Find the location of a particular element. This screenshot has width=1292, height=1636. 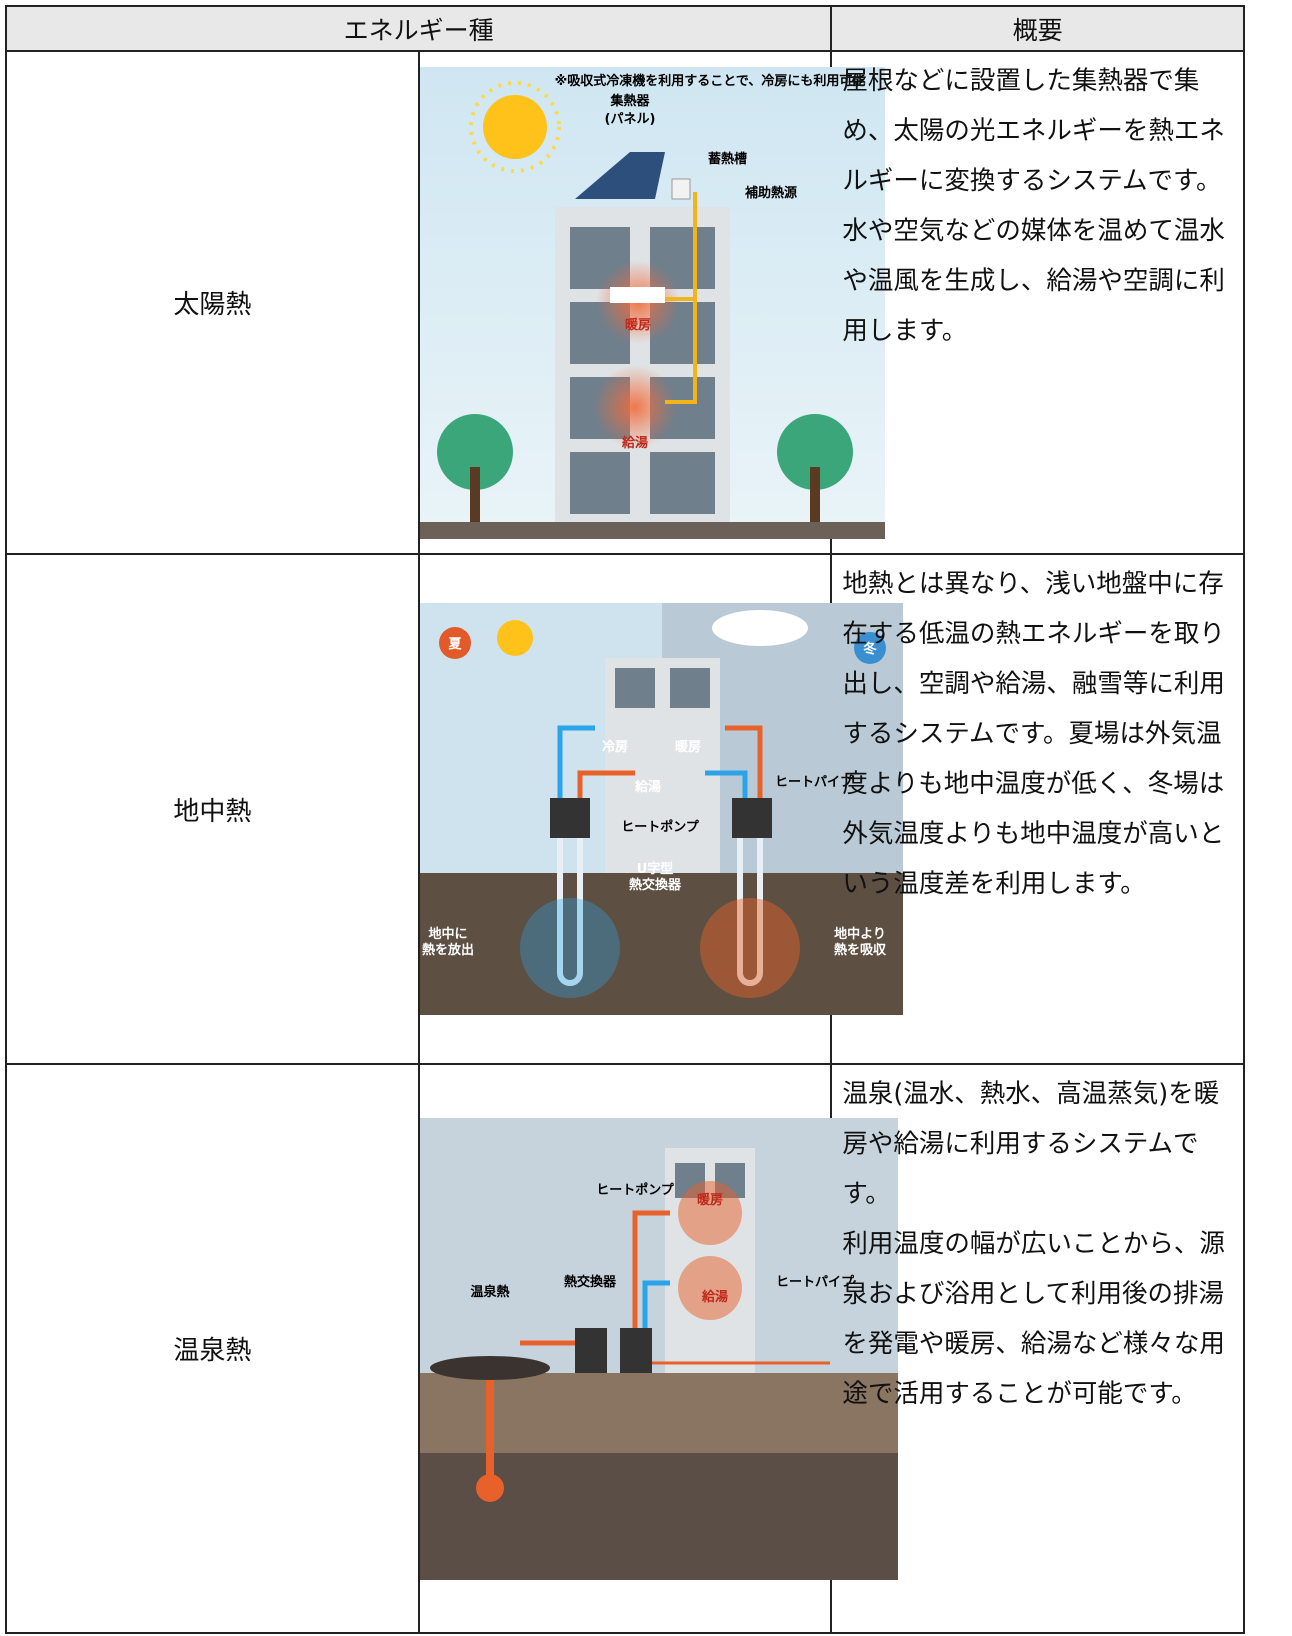

label: 温泉熱 is located at coordinates (489, 1292).